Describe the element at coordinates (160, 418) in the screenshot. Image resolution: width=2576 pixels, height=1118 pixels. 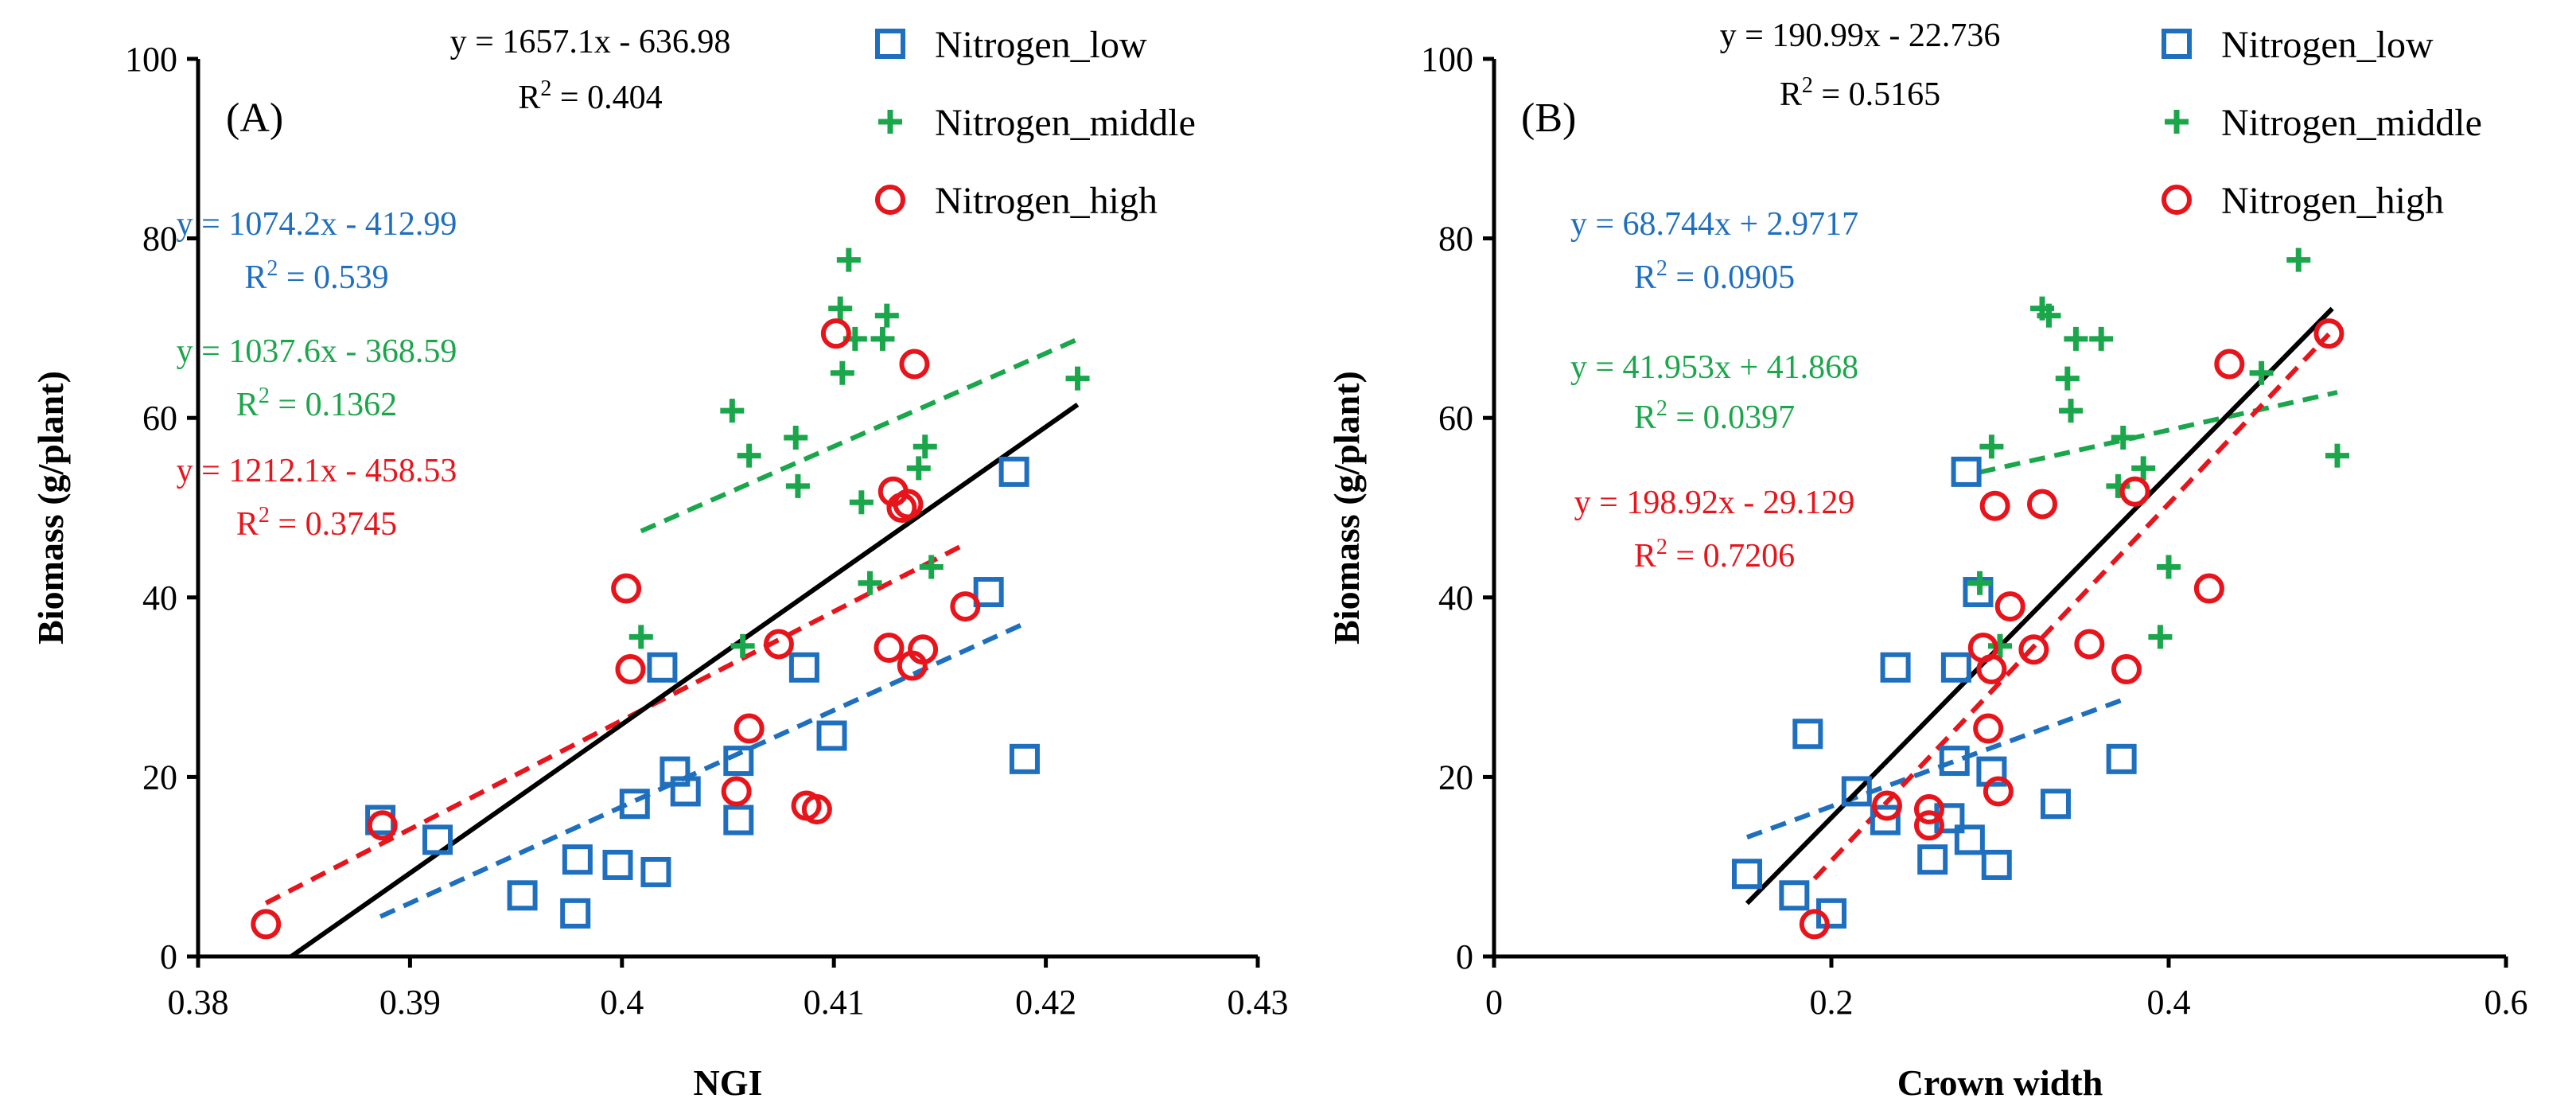
I see `y-tick-label: 60` at that location.